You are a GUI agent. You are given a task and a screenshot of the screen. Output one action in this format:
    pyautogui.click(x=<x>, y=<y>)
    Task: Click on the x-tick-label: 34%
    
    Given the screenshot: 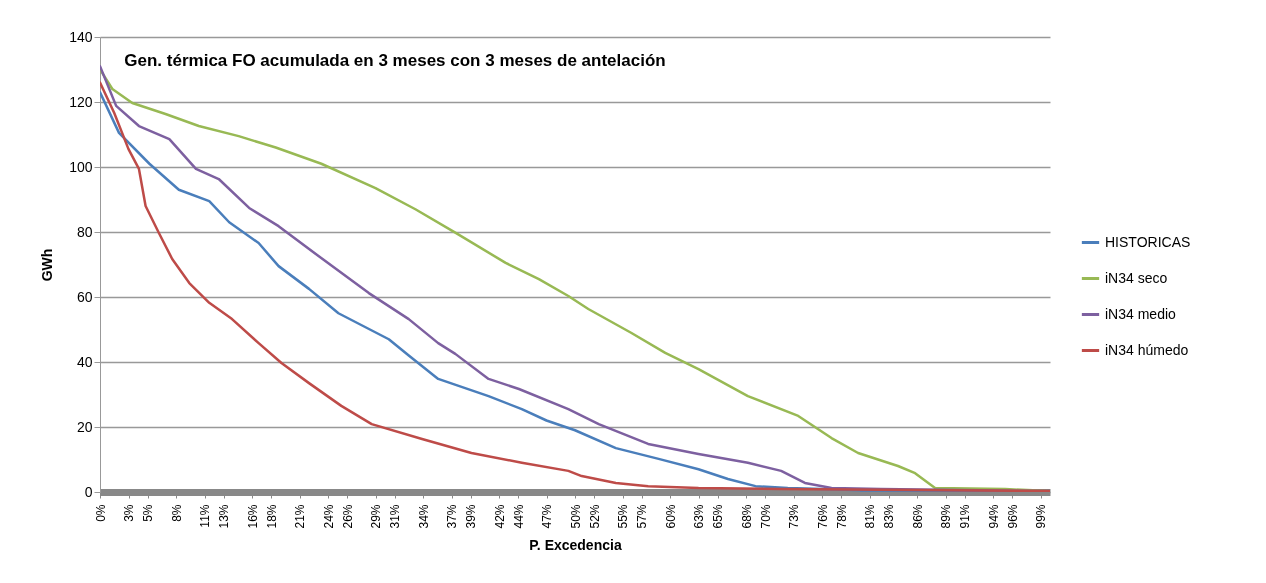 What is the action you would take?
    pyautogui.click(x=423, y=516)
    